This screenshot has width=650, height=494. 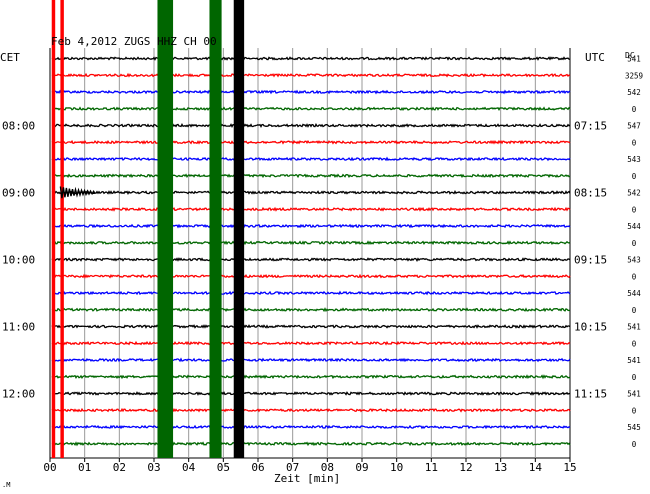 What do you see at coordinates (590, 193) in the screenshot?
I see `right-time-label: 08:15` at bounding box center [590, 193].